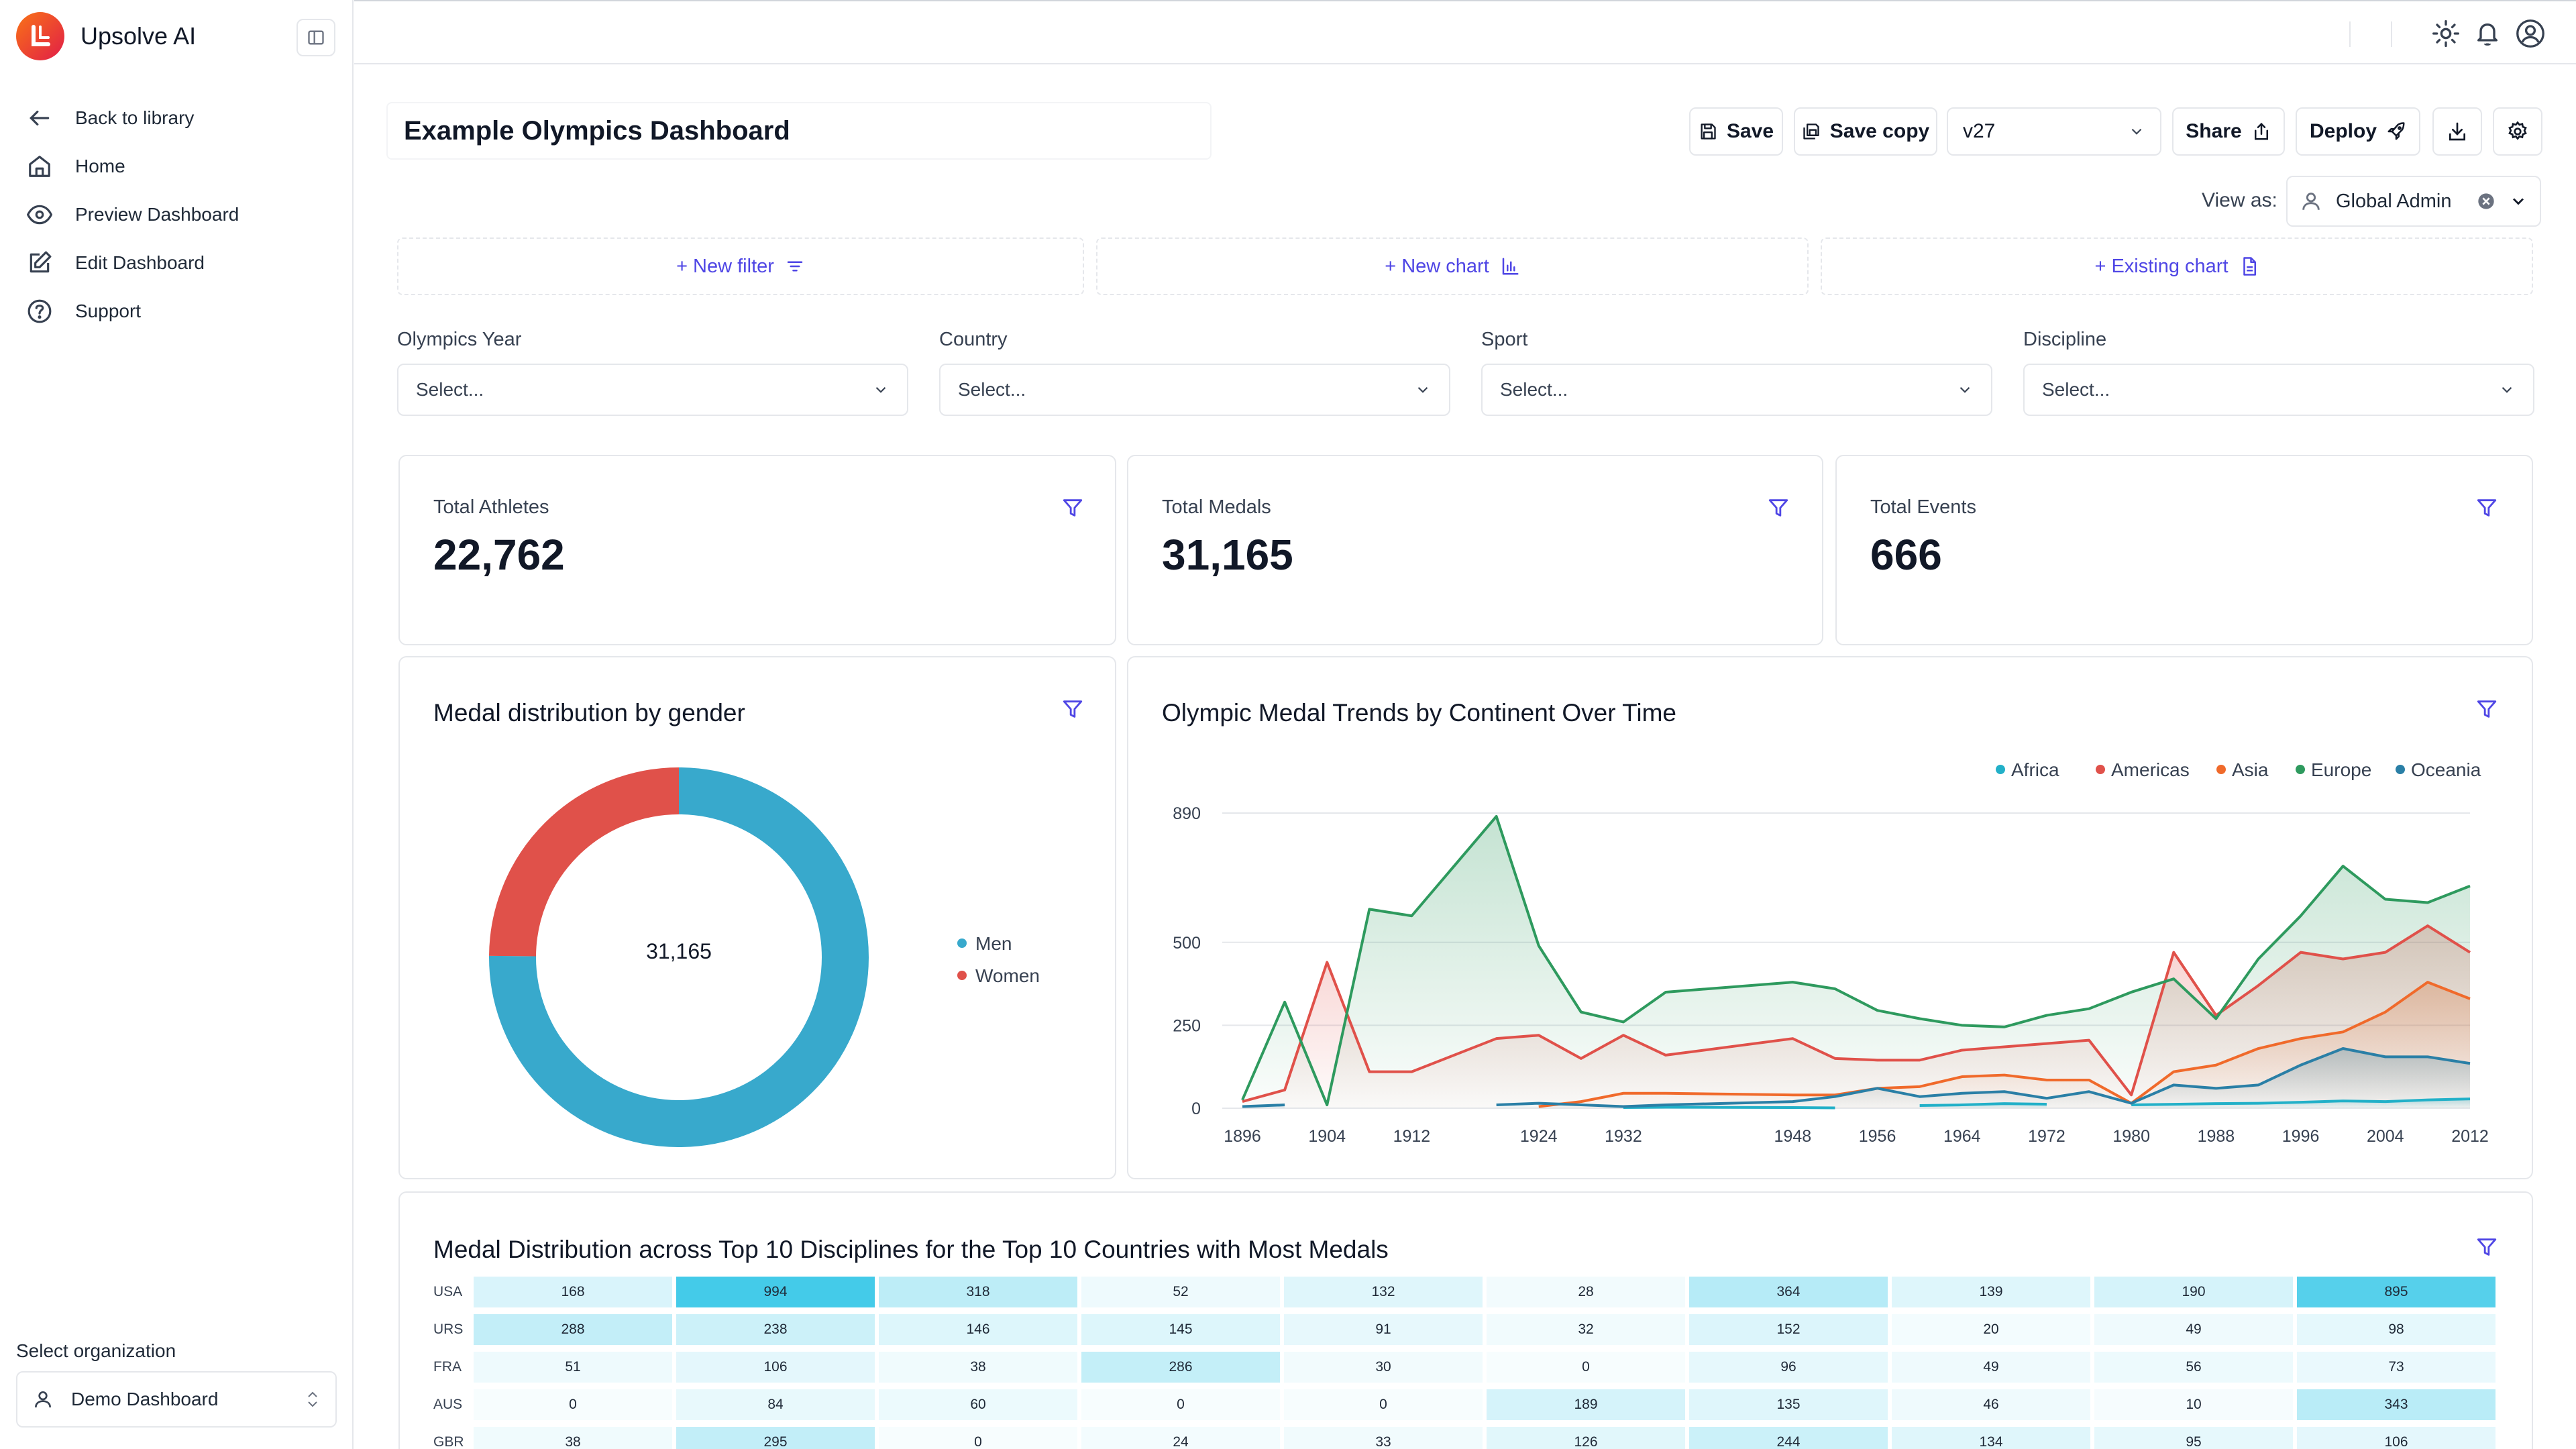  What do you see at coordinates (2396, 1404) in the screenshot?
I see `heatmap-cell: 343` at bounding box center [2396, 1404].